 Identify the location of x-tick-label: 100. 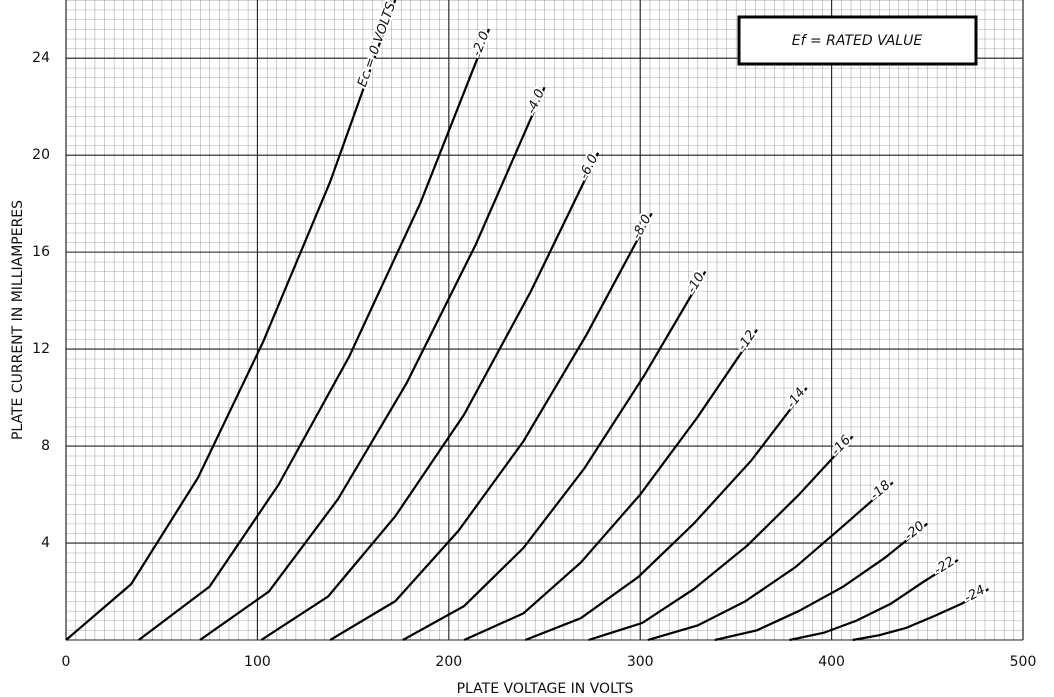
(257, 662).